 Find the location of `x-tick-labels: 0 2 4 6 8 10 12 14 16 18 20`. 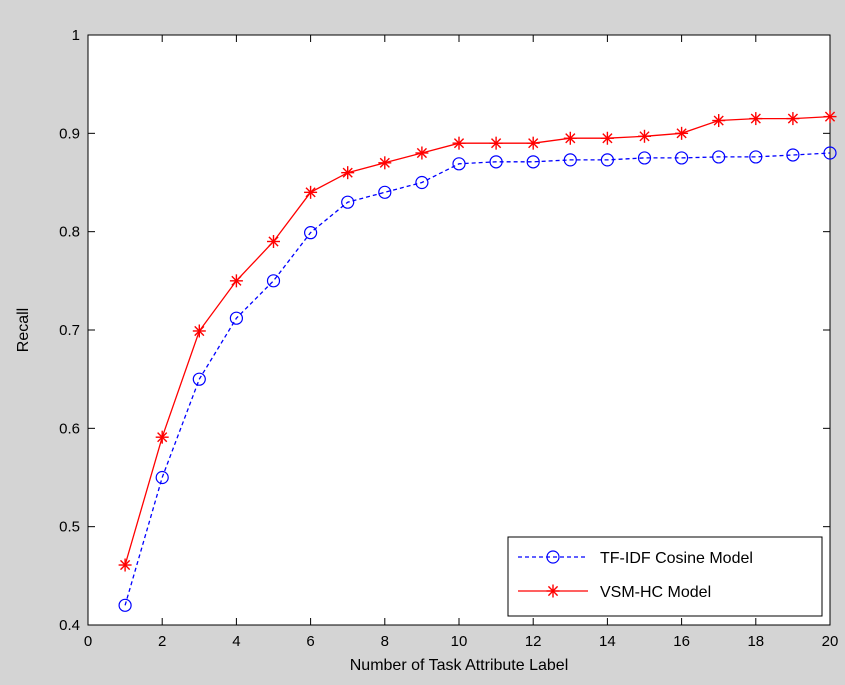

x-tick-labels: 0 2 4 6 8 10 12 14 16 18 20 is located at coordinates (461, 641).